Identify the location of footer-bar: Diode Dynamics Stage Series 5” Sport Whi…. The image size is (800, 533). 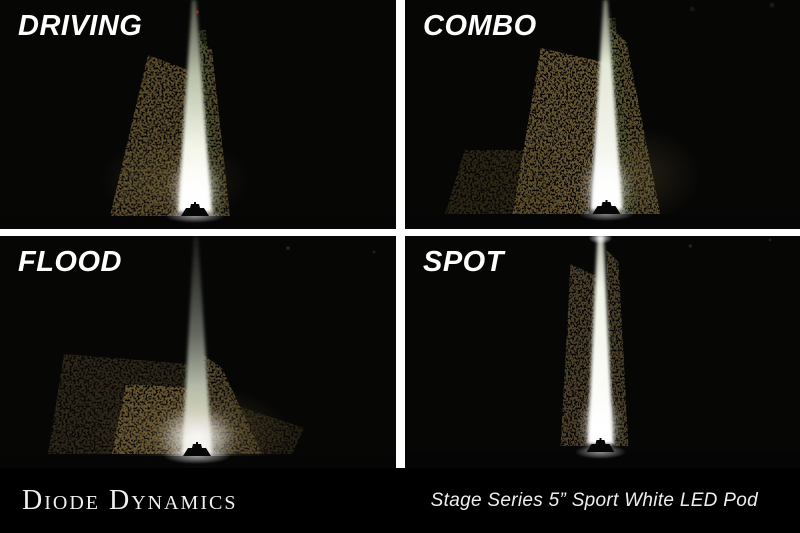
(400, 500).